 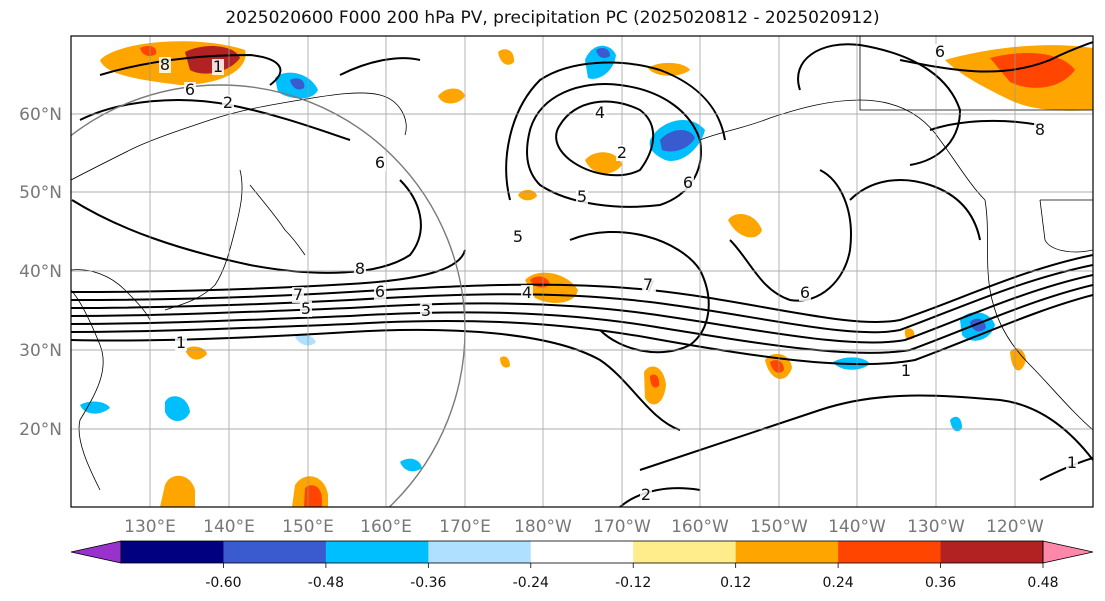 I want to click on colorbar-tick-label: -0.36, so click(x=428, y=583).